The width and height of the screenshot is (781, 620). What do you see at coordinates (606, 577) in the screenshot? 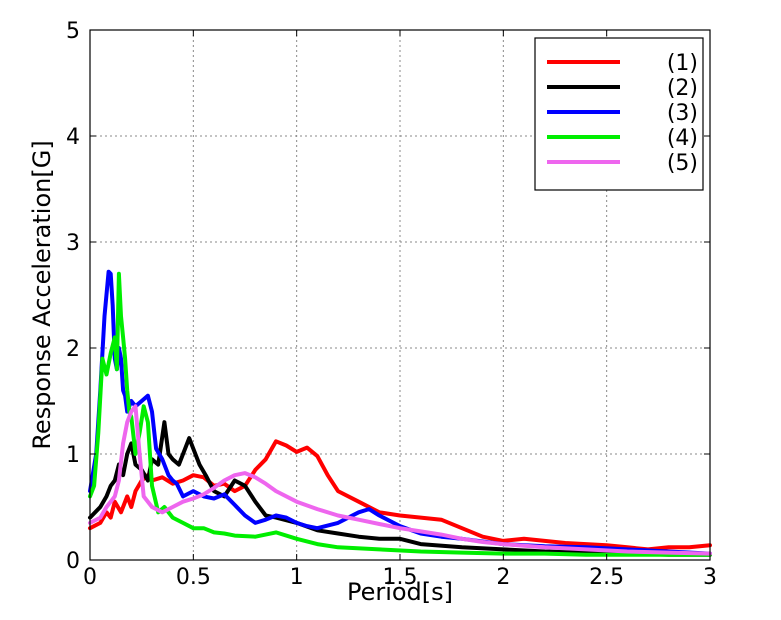
I see `x-tick-label: 2.5` at bounding box center [606, 577].